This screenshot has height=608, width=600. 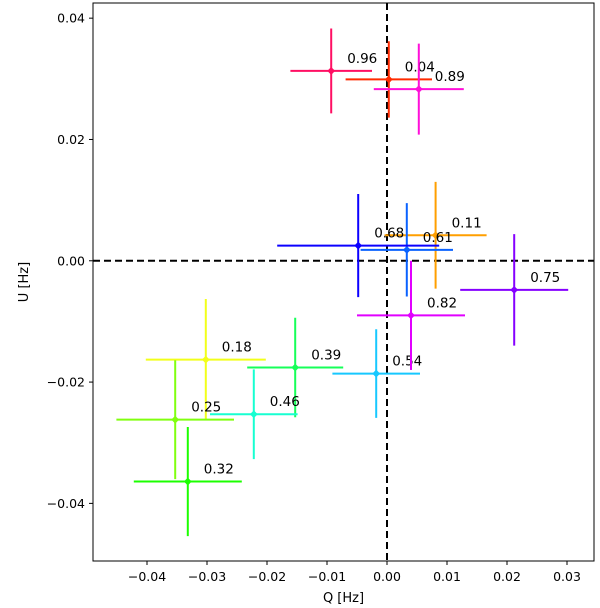 I want to click on data-point-group: 0.89, so click(x=419, y=89).